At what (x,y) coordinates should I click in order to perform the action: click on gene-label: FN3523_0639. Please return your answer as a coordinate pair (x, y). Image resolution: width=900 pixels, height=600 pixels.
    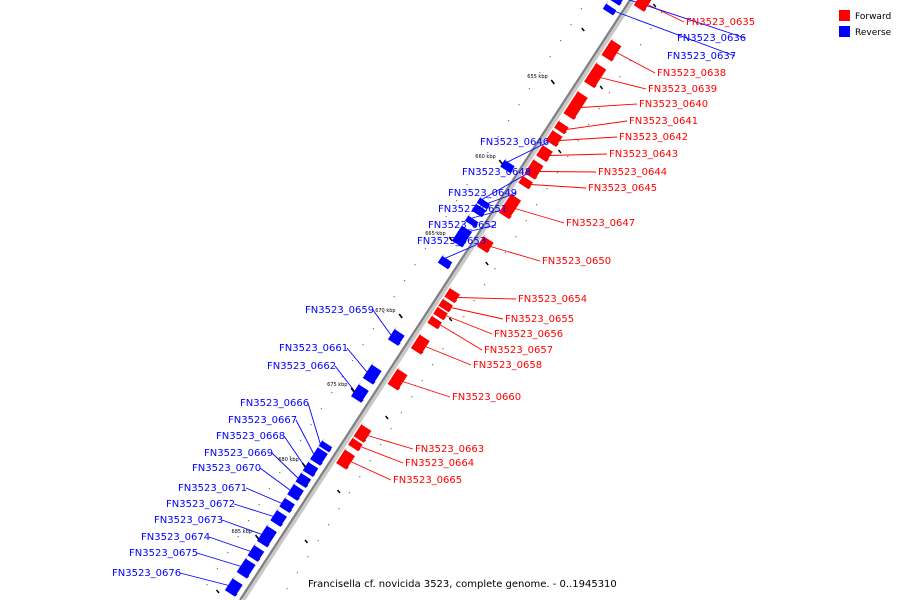
    Looking at the image, I should click on (682, 89).